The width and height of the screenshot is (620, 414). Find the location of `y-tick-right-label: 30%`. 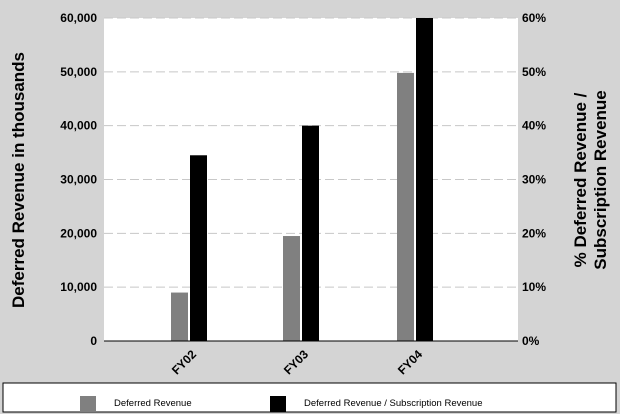

y-tick-right-label: 30% is located at coordinates (534, 180).